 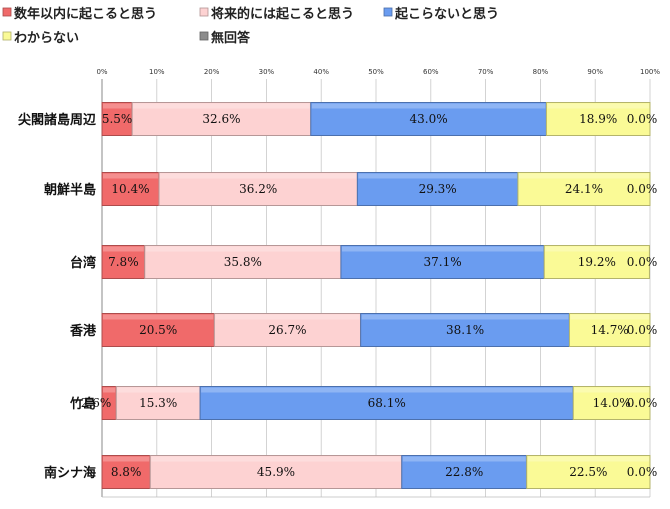 What do you see at coordinates (431, 72) in the screenshot?
I see `x-tick-label: 60%` at bounding box center [431, 72].